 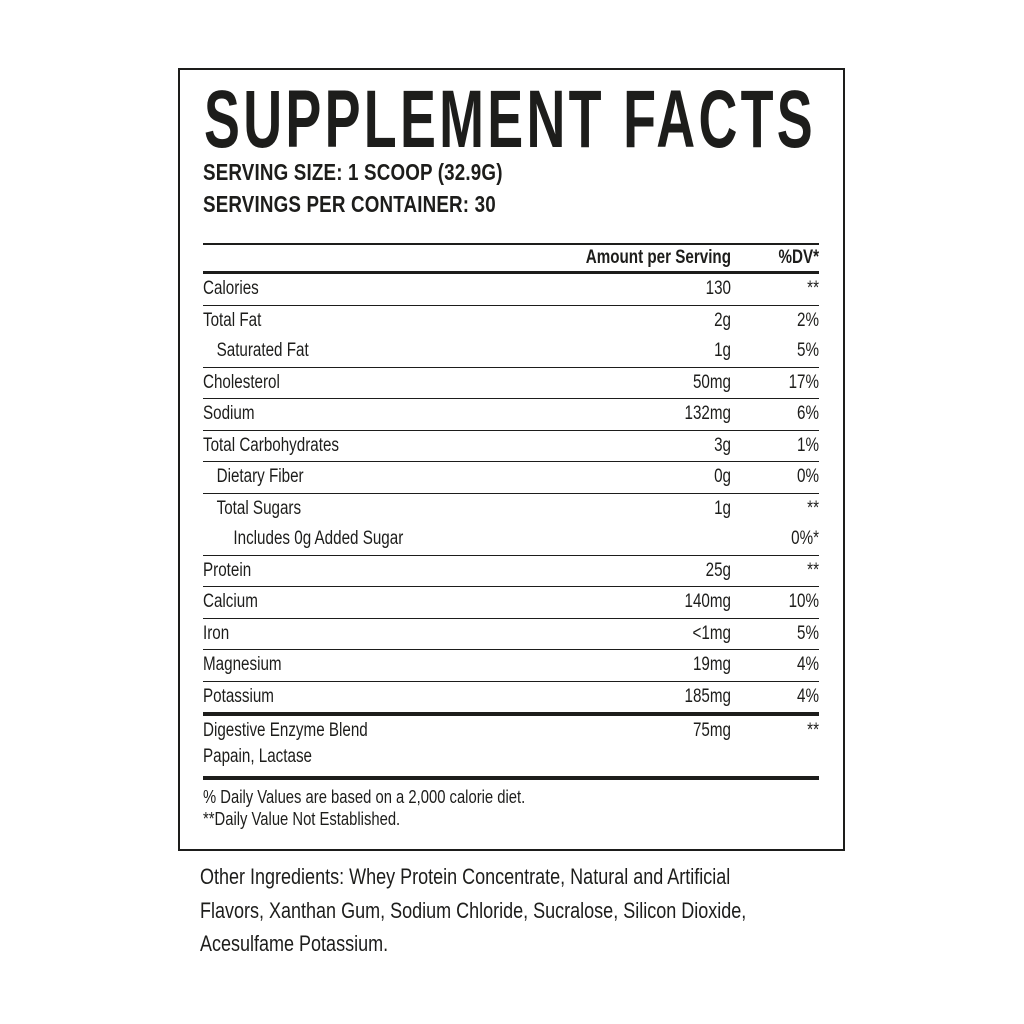 I want to click on footnote-dv-not-established: **Daily Value Not Established., so click(x=302, y=818).